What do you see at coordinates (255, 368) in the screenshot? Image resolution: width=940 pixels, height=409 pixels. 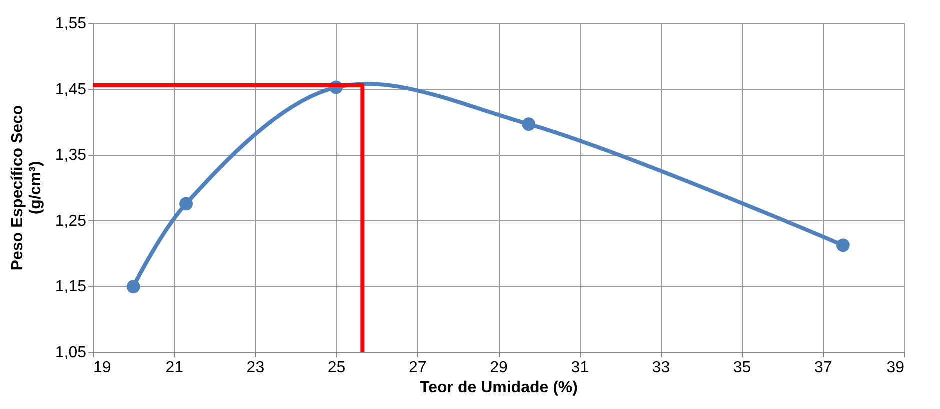 I see `x-tick-label: 23` at bounding box center [255, 368].